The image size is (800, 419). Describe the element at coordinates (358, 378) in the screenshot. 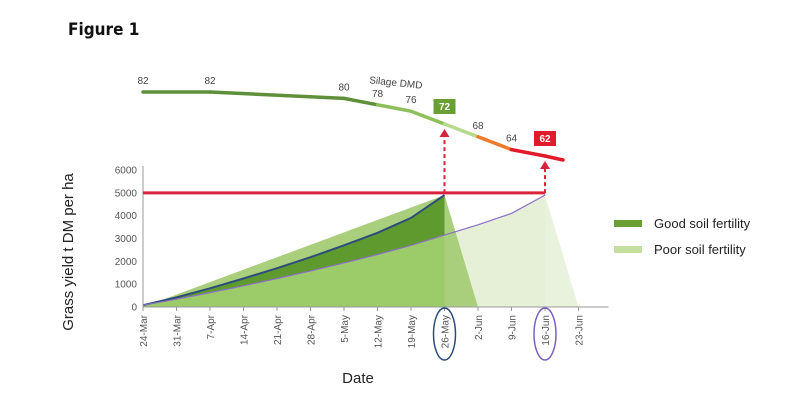

I see `x-axis-title: Date` at that location.